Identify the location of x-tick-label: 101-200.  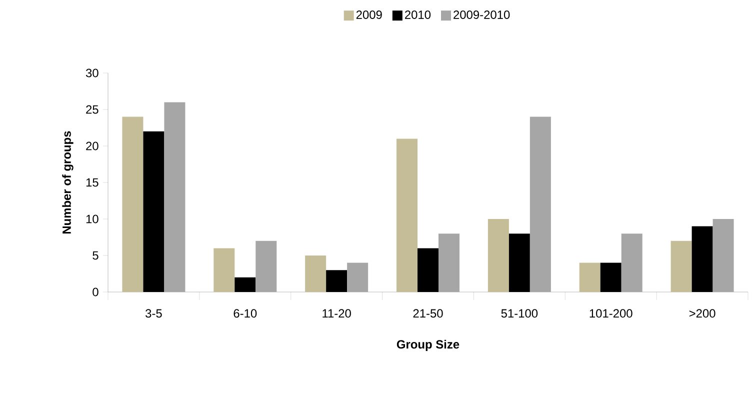
(611, 313).